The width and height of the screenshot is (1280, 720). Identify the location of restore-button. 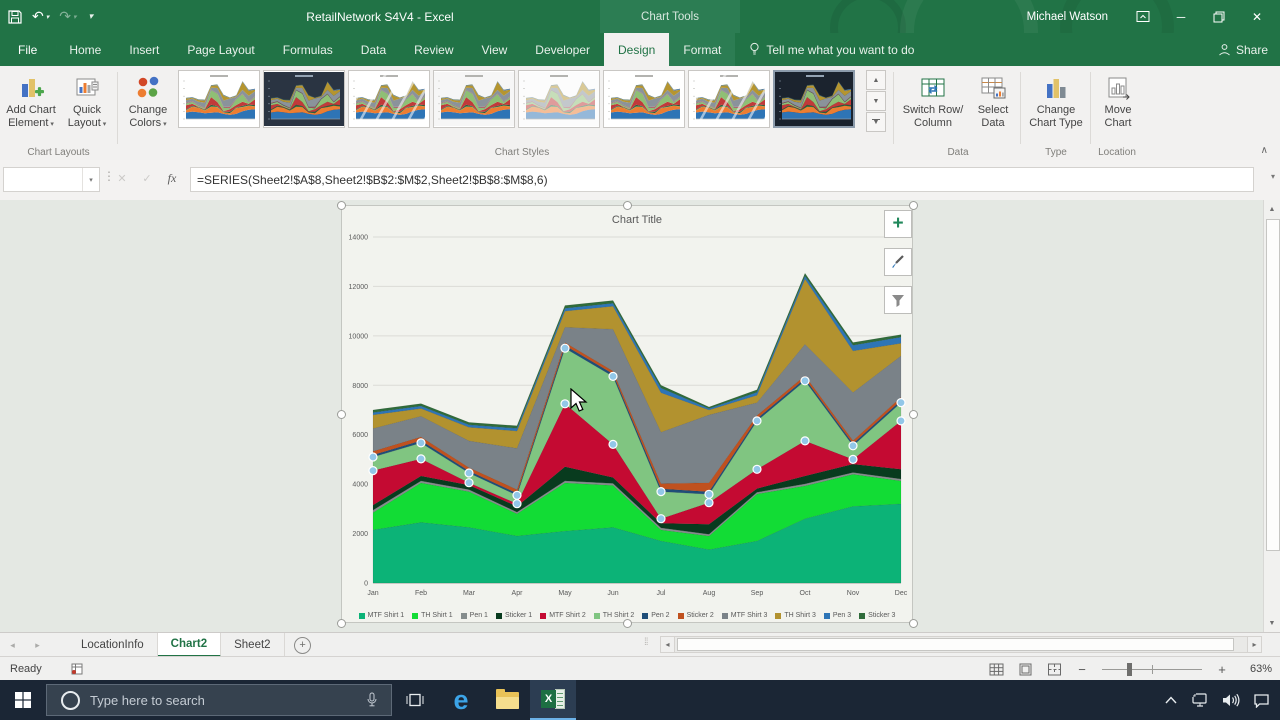
(1219, 16).